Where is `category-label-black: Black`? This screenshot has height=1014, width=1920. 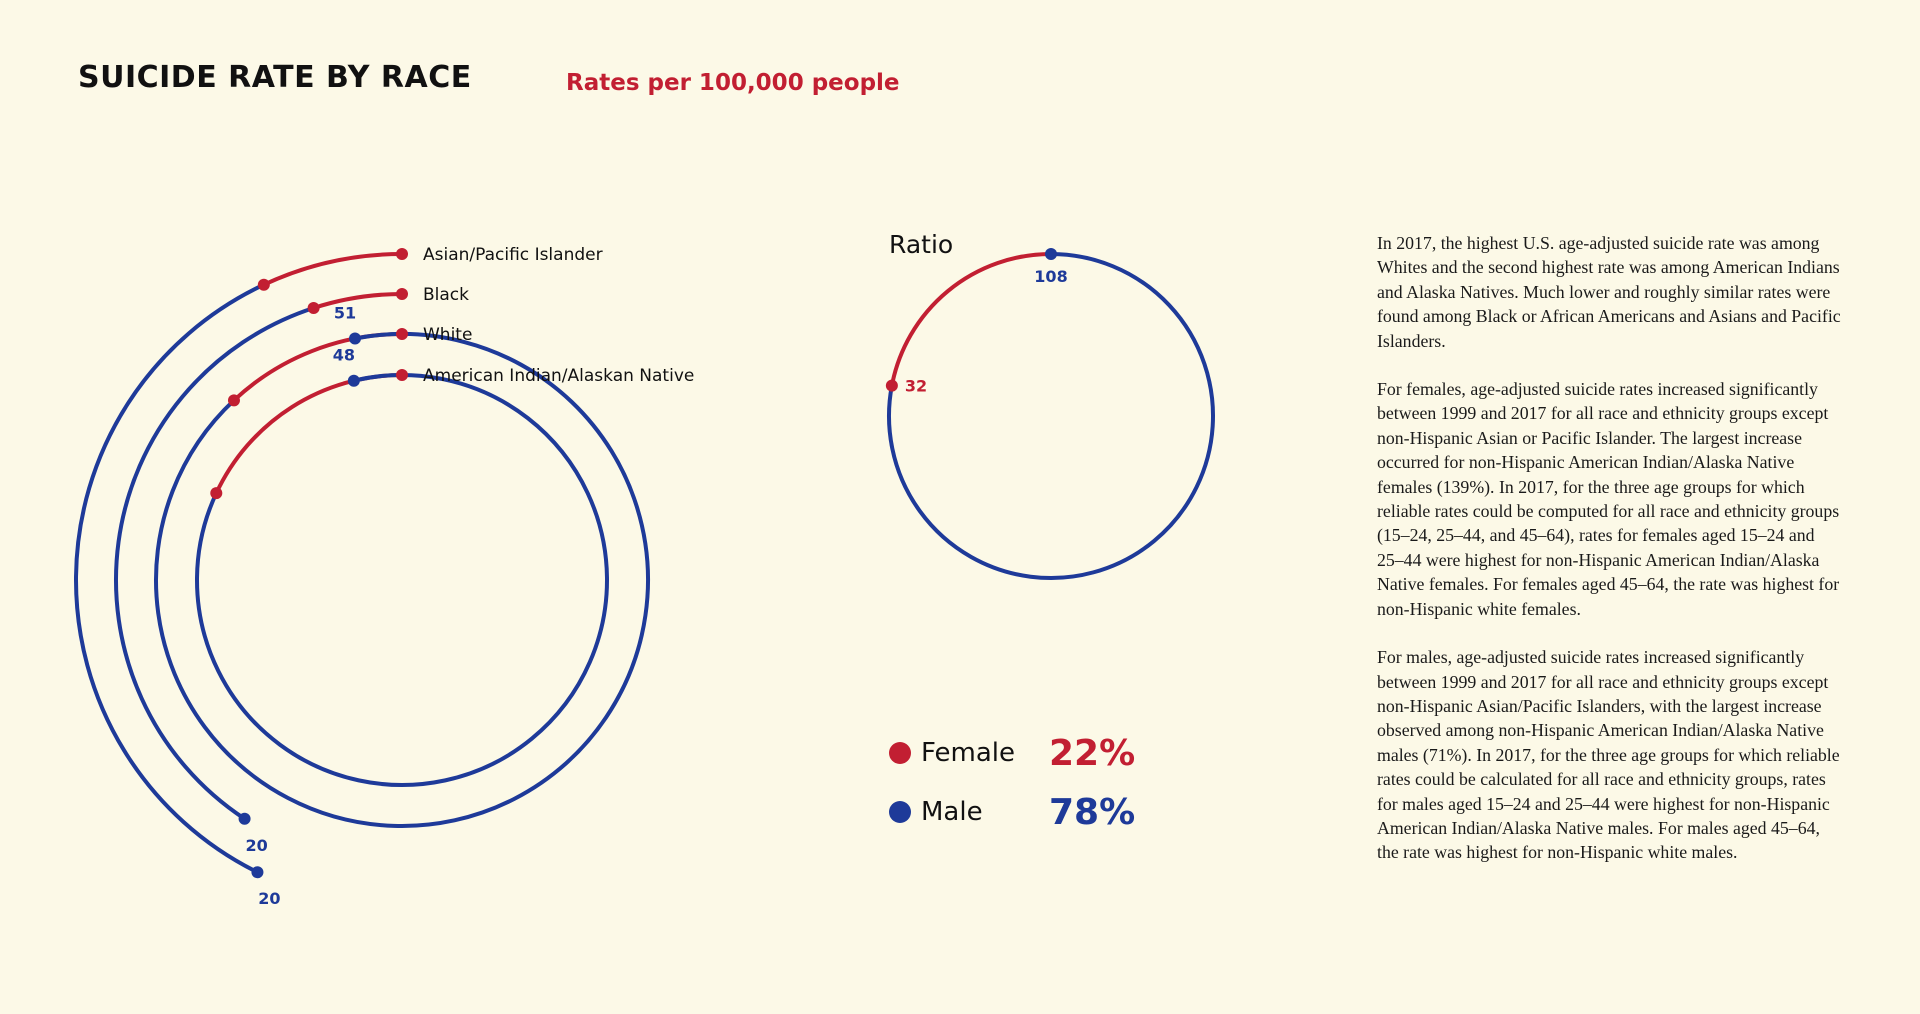 category-label-black: Black is located at coordinates (446, 295).